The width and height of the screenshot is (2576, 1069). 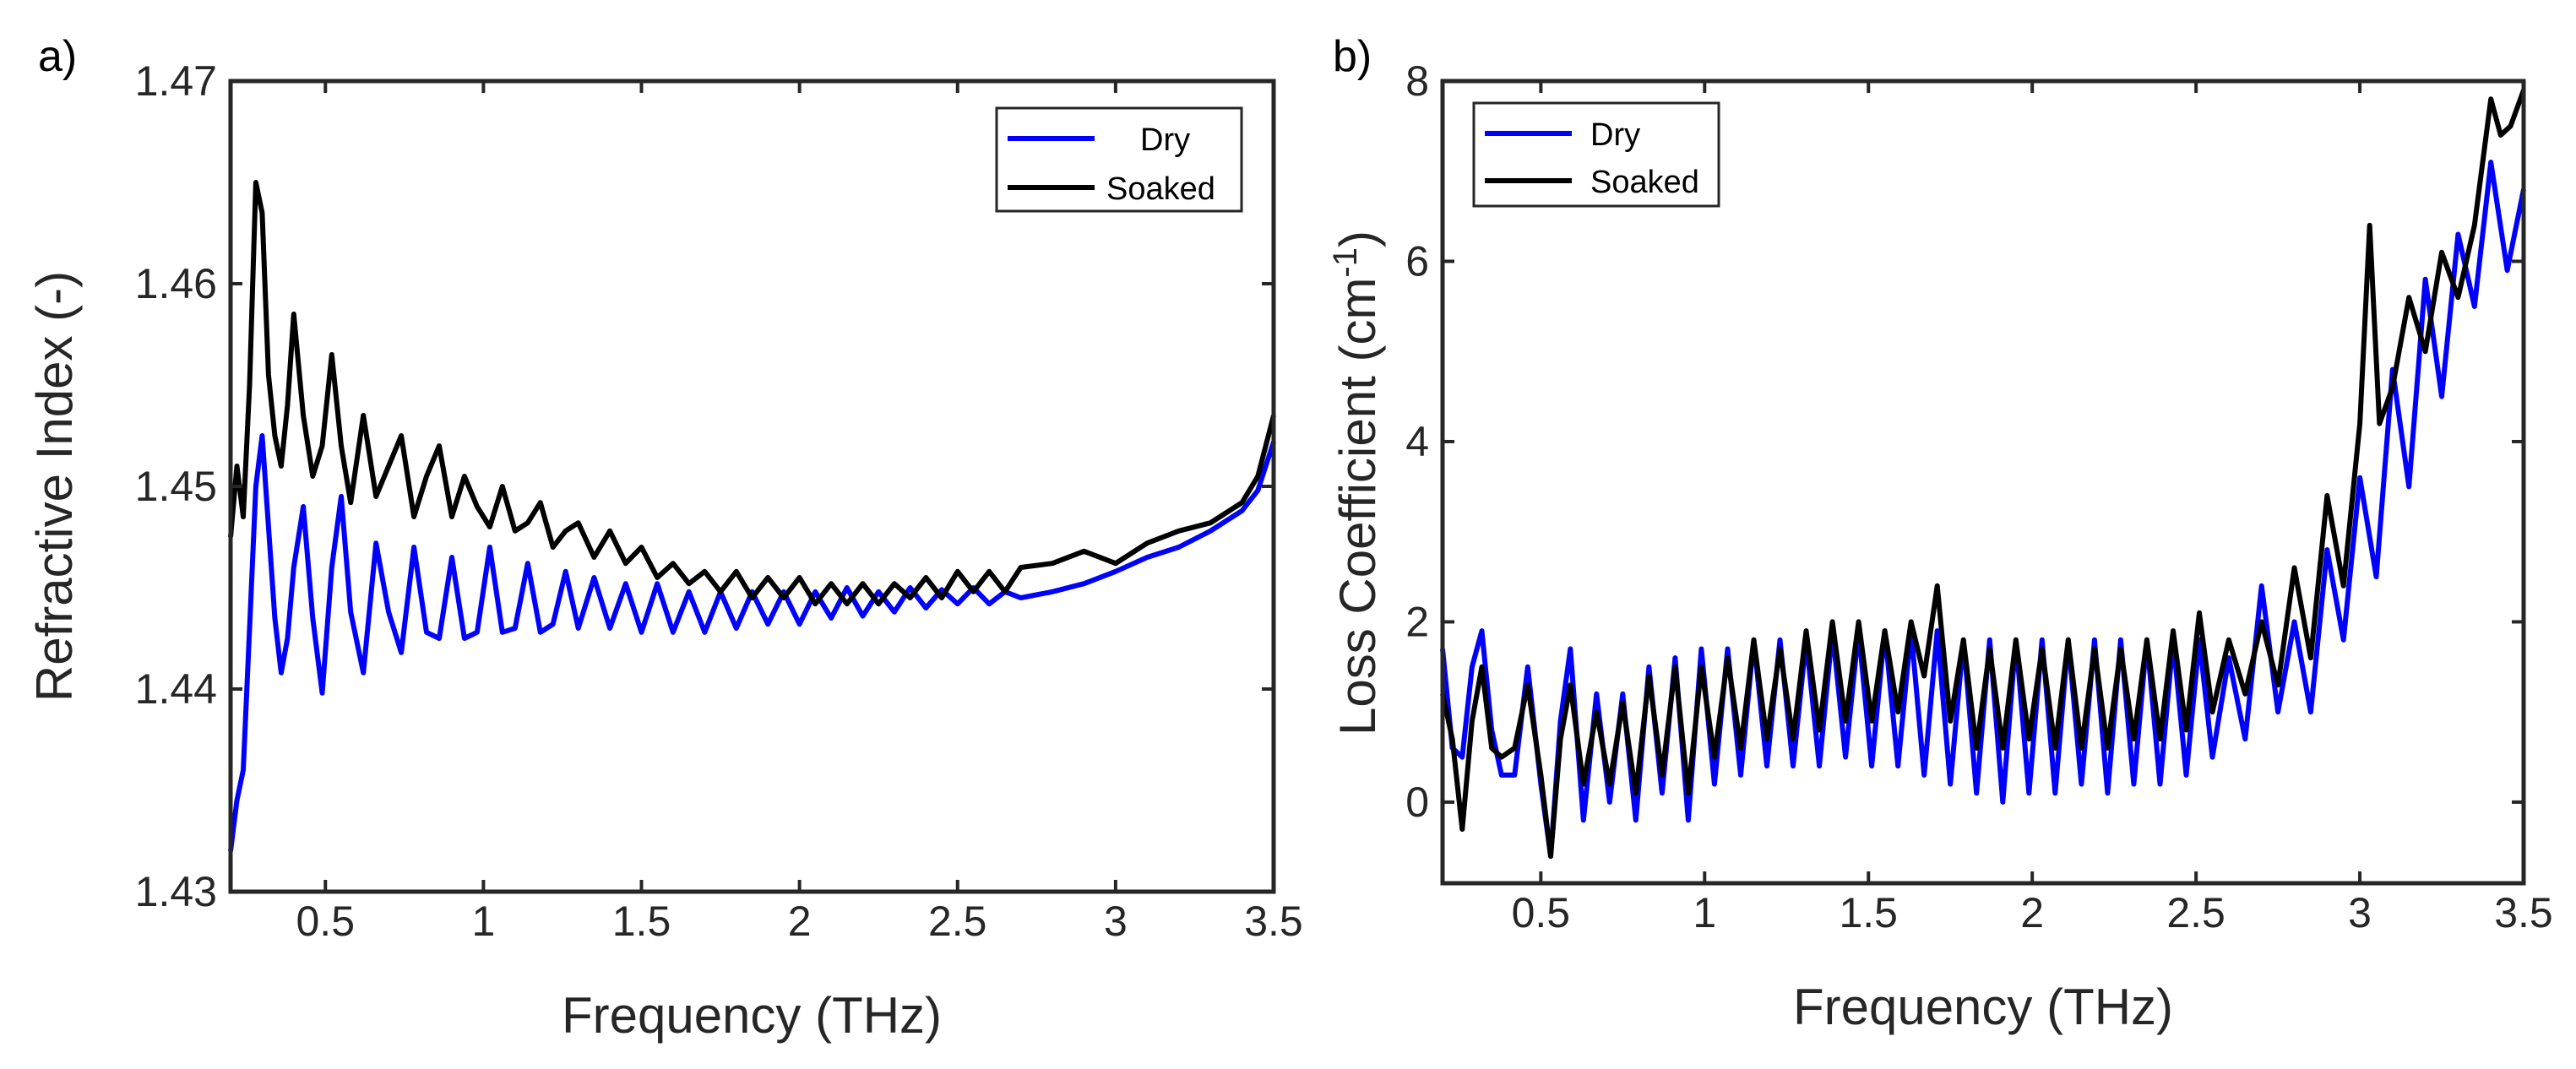 What do you see at coordinates (2032, 912) in the screenshot?
I see `panel-b-x-tick-label: 2` at bounding box center [2032, 912].